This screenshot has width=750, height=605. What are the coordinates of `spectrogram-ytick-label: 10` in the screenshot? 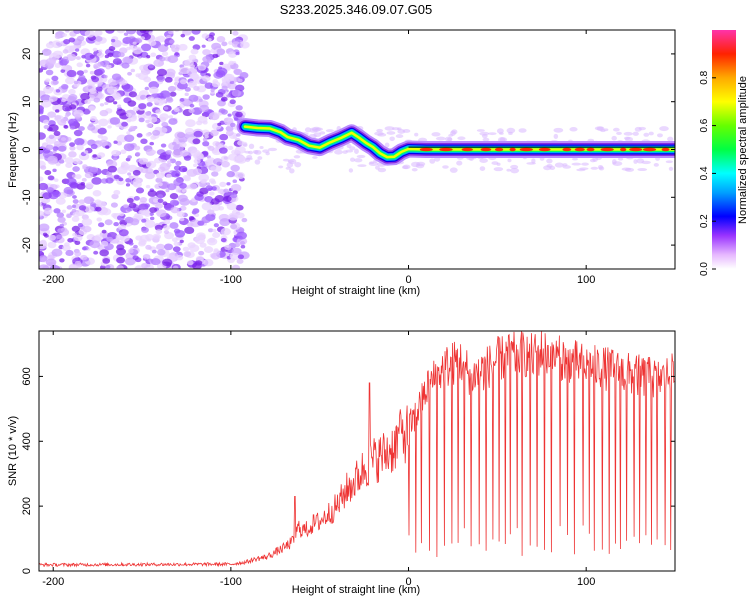 It's located at (27, 102).